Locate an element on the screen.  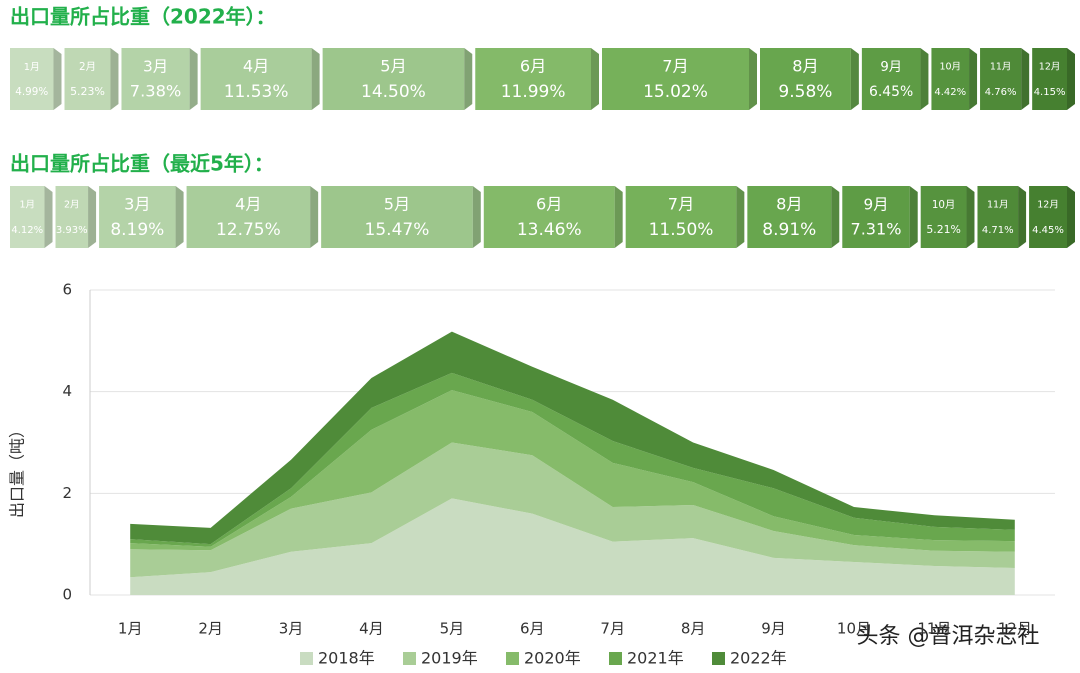
y-tick-label: 0 is located at coordinates (67, 595).